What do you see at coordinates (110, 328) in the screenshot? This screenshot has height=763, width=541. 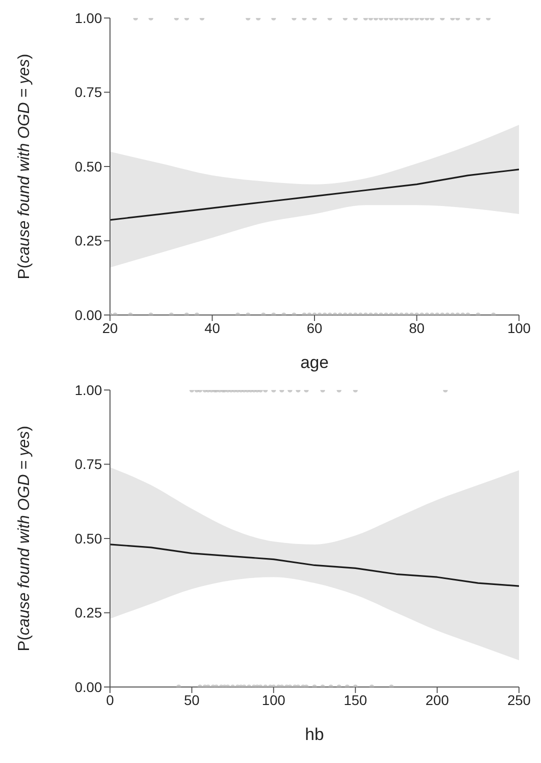 I see `x-tick-label: 20` at bounding box center [110, 328].